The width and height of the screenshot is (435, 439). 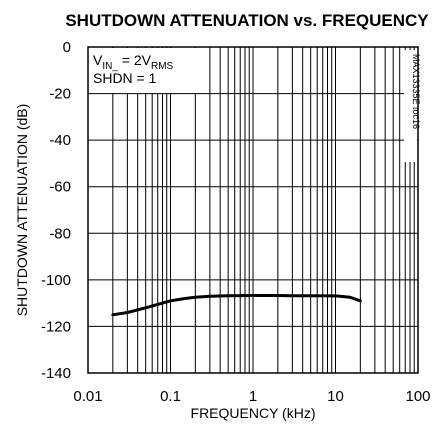 What do you see at coordinates (125, 78) in the screenshot?
I see `annotation-shdn: SHDN = 1` at bounding box center [125, 78].